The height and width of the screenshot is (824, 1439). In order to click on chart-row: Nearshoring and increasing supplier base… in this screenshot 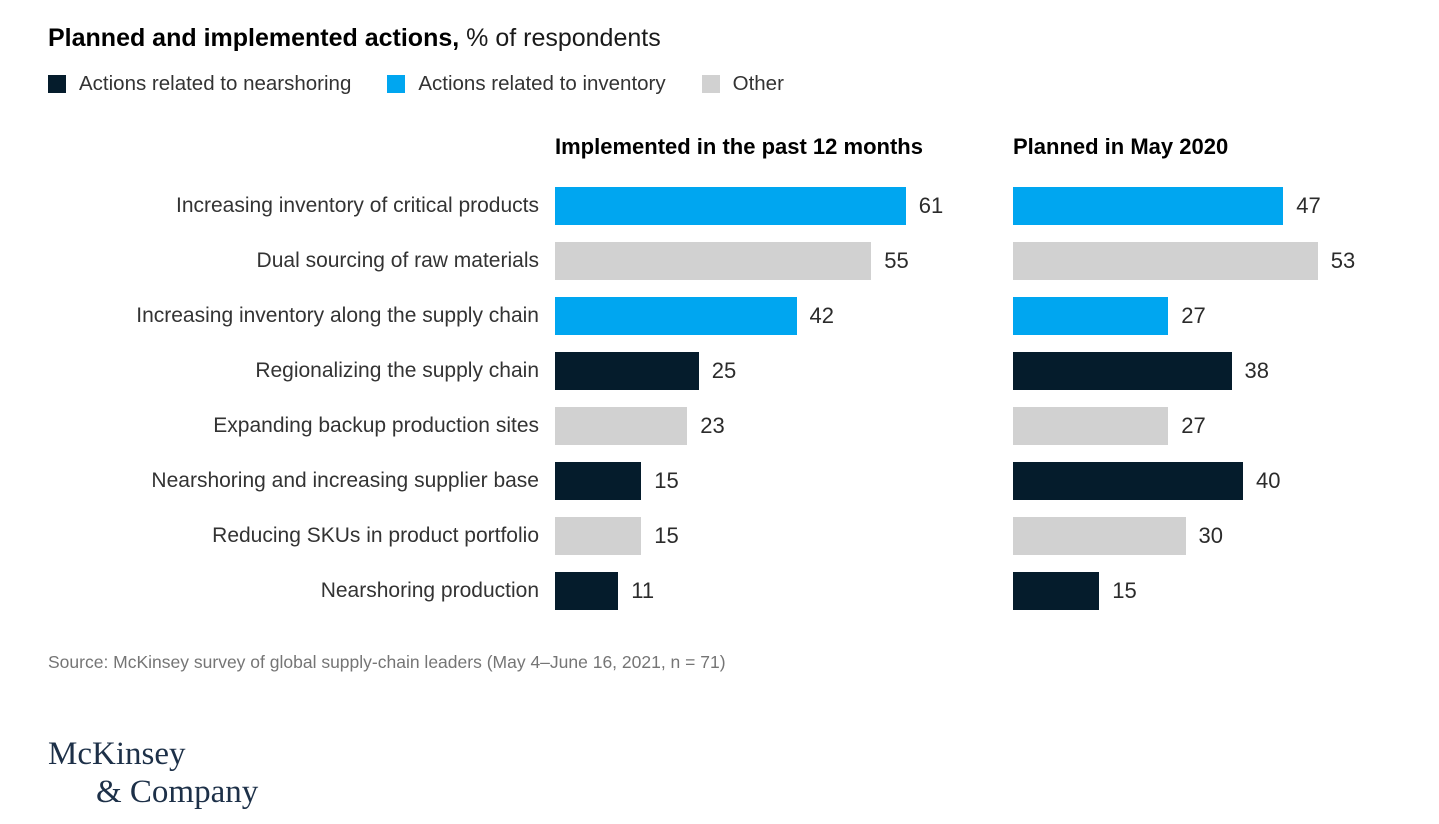, I will do `click(719, 480)`.